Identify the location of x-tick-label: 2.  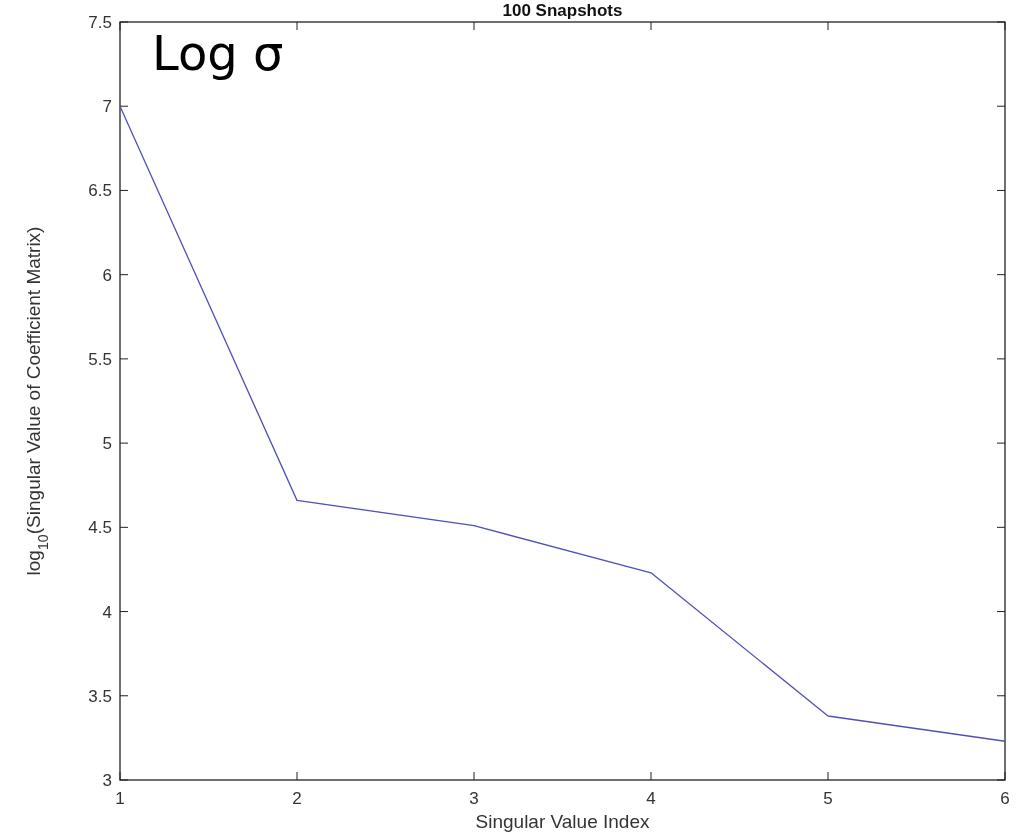
(297, 798).